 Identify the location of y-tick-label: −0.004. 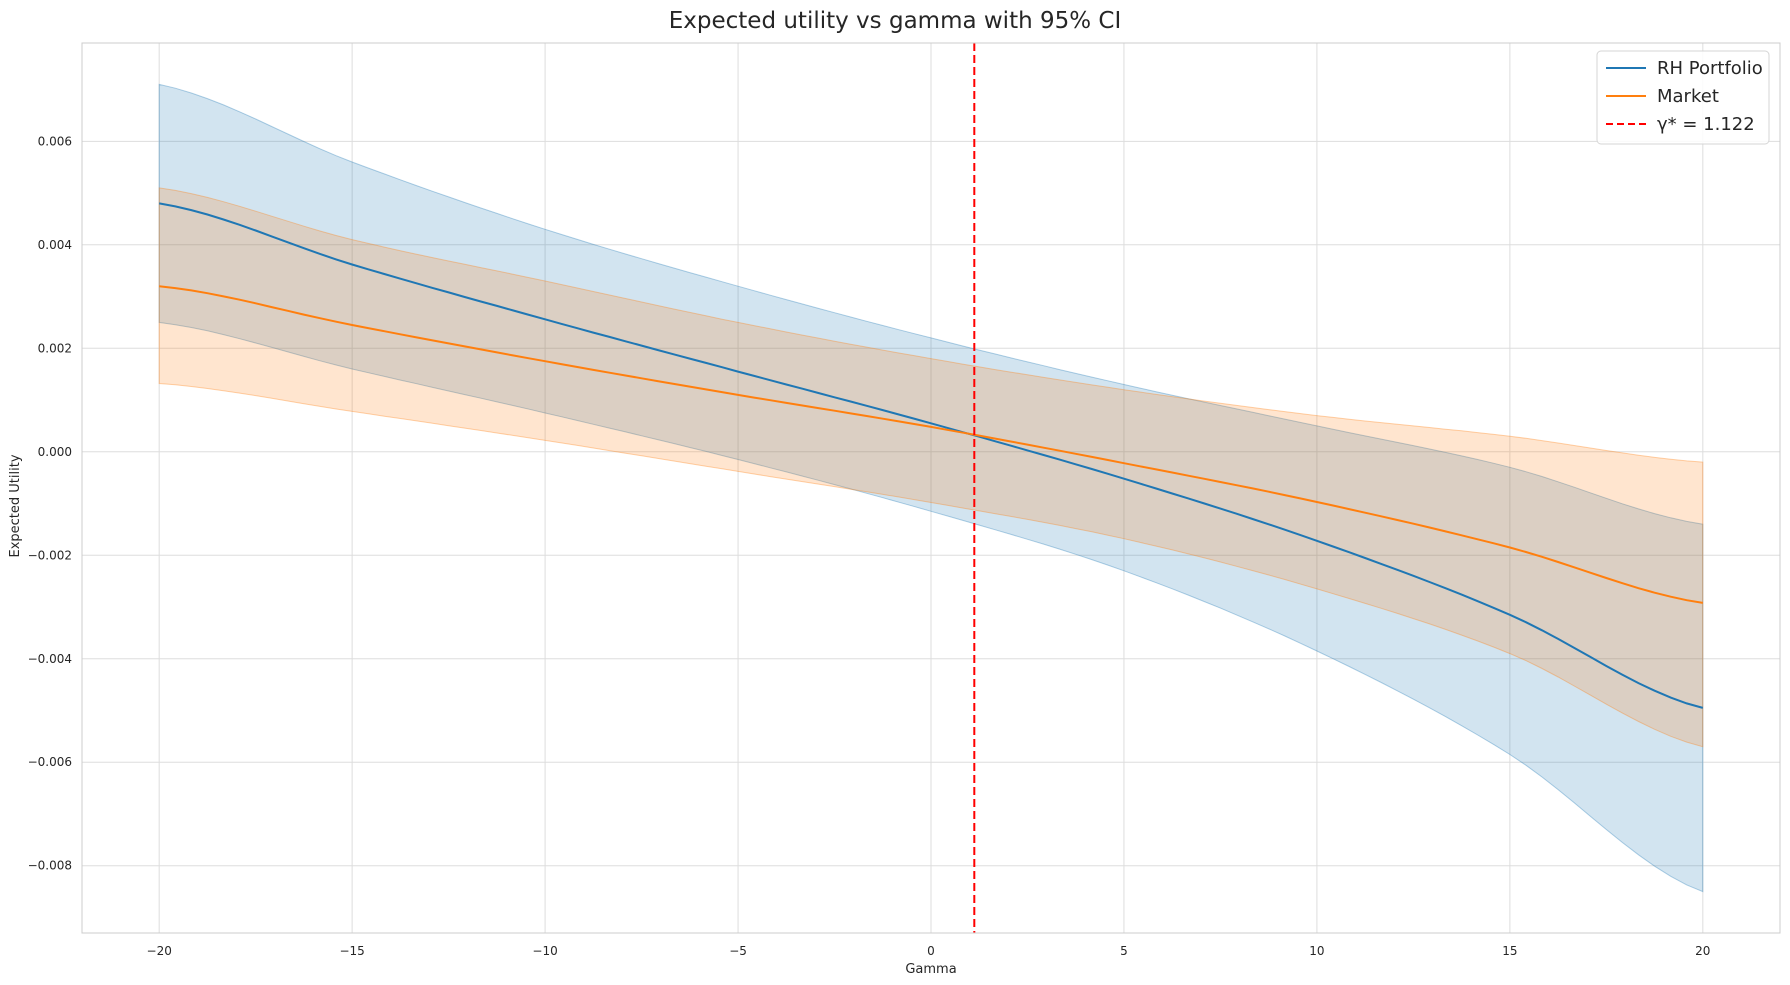
(50, 659).